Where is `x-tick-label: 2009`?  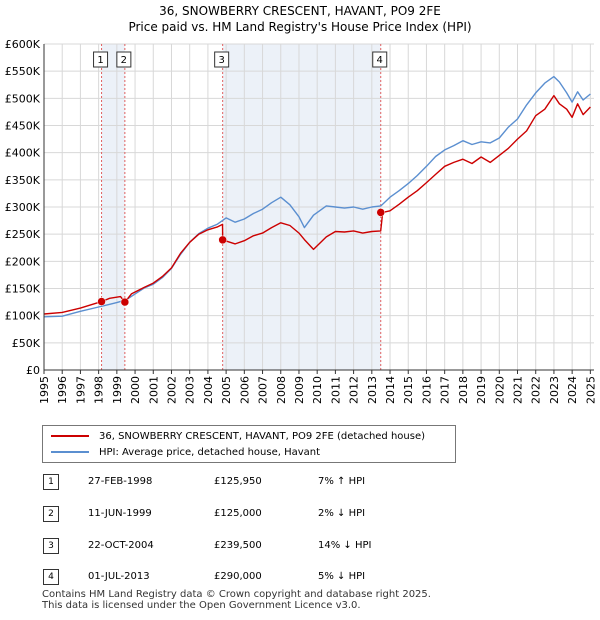 x-tick-label: 2009 is located at coordinates (299, 390).